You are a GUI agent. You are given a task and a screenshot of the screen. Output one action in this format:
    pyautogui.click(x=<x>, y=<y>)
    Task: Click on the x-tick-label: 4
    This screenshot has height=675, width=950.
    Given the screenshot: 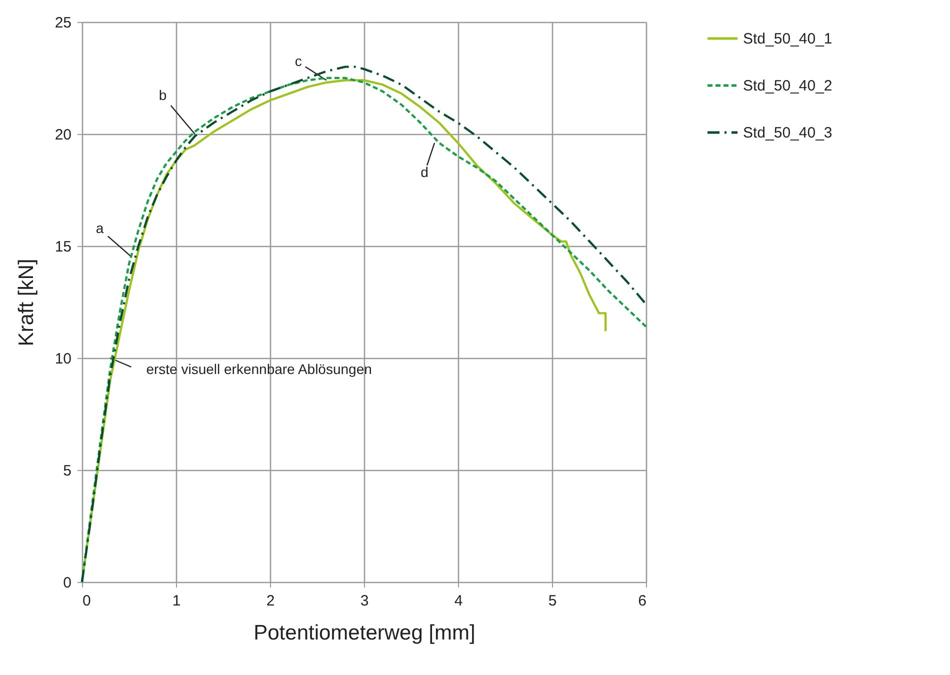 What is the action you would take?
    pyautogui.click(x=458, y=601)
    